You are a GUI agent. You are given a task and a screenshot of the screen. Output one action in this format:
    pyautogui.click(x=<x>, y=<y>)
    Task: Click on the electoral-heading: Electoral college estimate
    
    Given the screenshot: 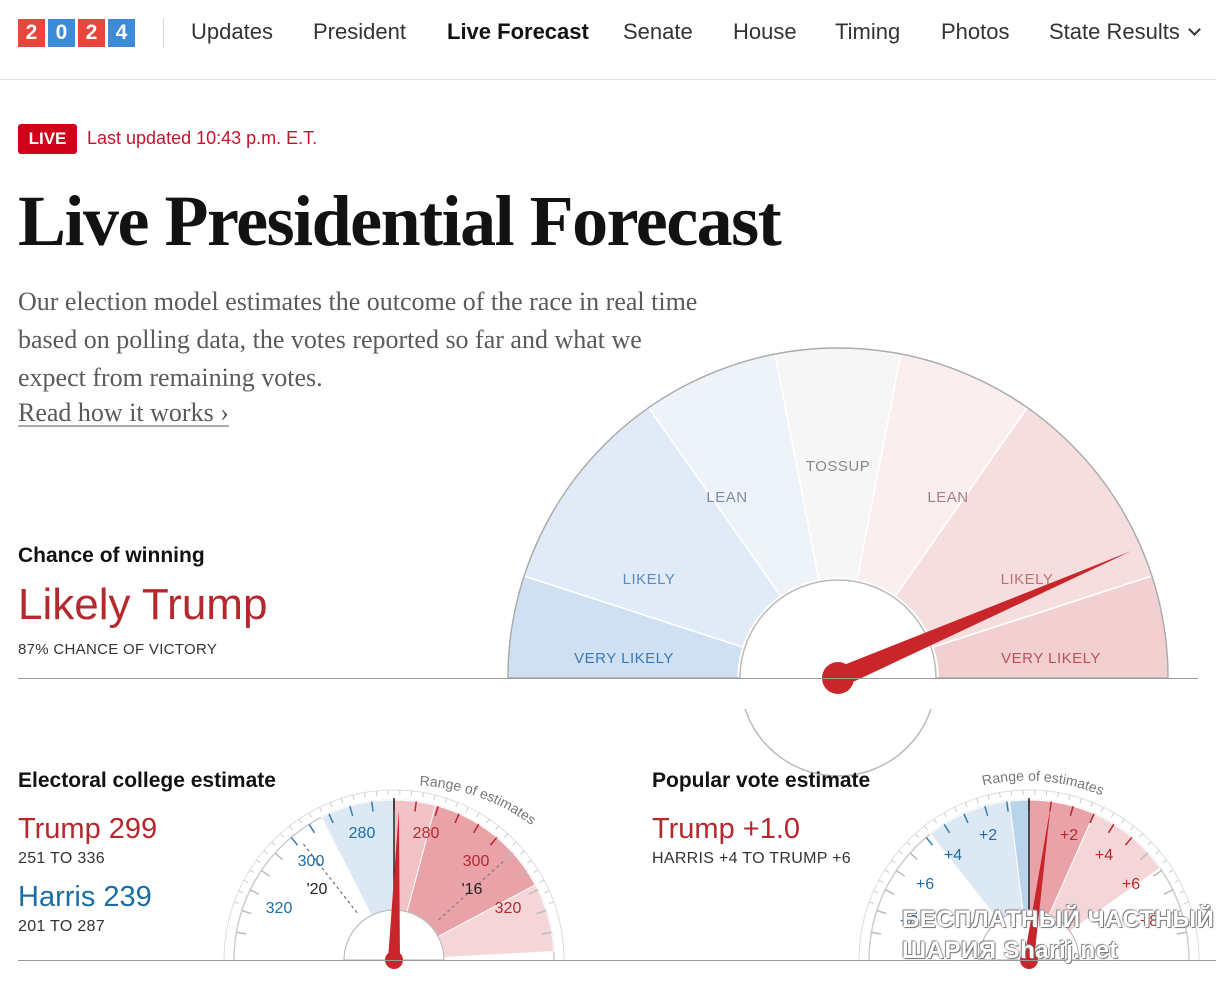 What is the action you would take?
    pyautogui.click(x=147, y=780)
    